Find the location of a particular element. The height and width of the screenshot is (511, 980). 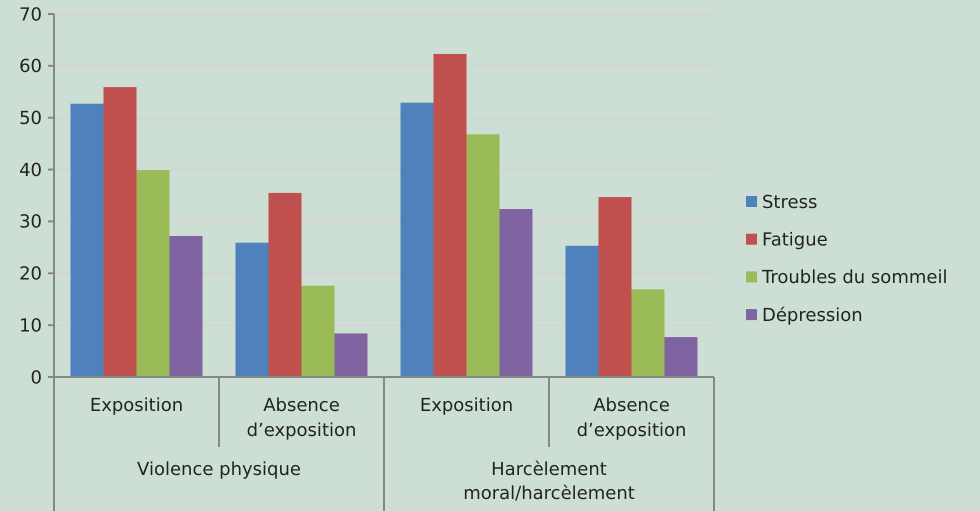

y-tick-label: 10 is located at coordinates (30, 325).